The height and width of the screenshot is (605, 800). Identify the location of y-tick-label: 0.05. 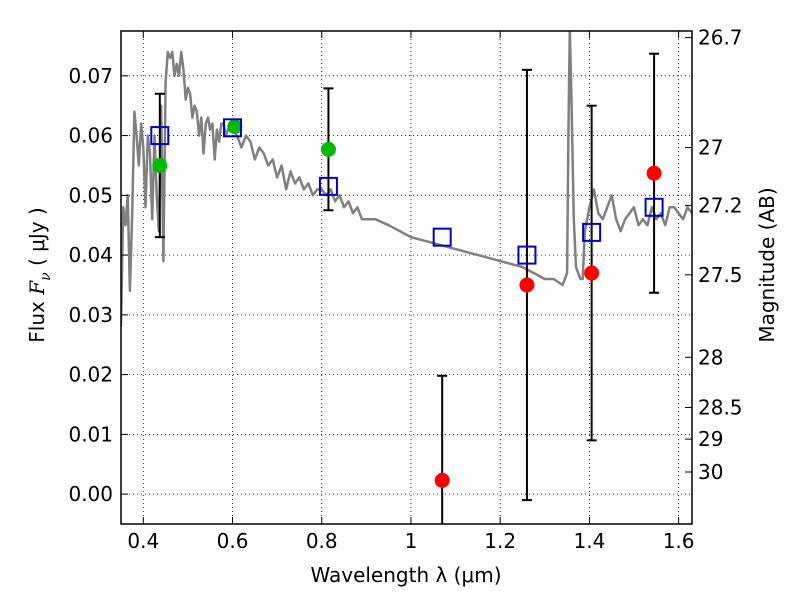
(90, 195).